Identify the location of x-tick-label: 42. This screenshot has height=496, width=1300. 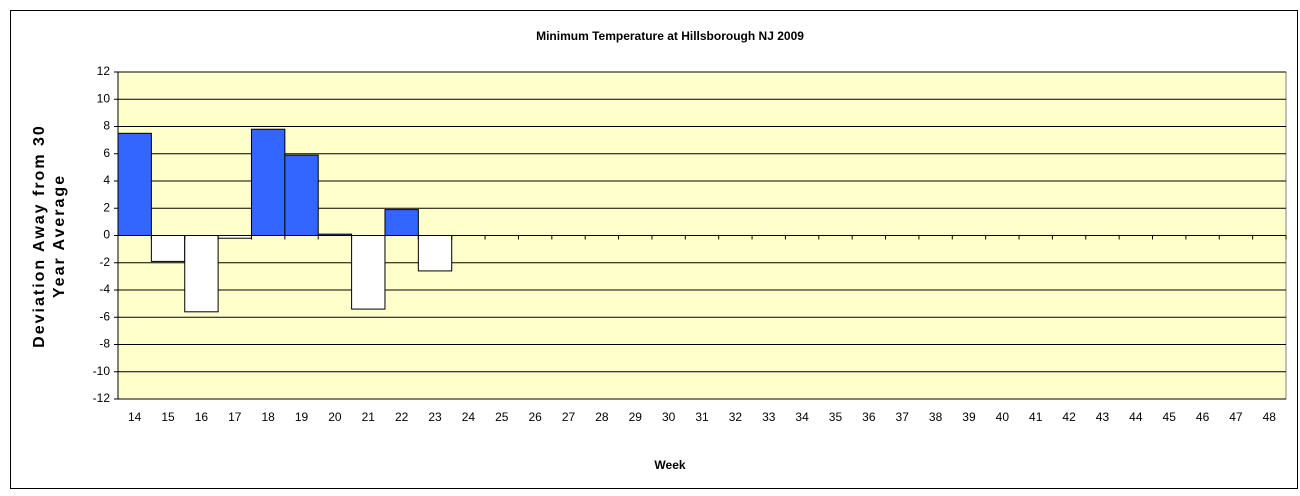
(1069, 417).